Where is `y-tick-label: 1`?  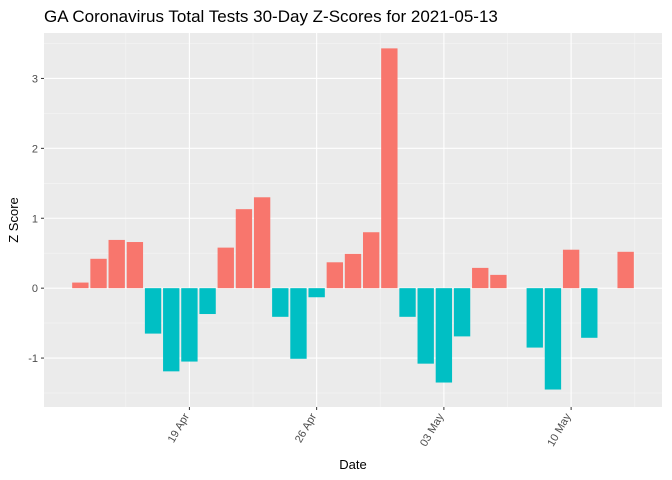
y-tick-label: 1 is located at coordinates (35, 219).